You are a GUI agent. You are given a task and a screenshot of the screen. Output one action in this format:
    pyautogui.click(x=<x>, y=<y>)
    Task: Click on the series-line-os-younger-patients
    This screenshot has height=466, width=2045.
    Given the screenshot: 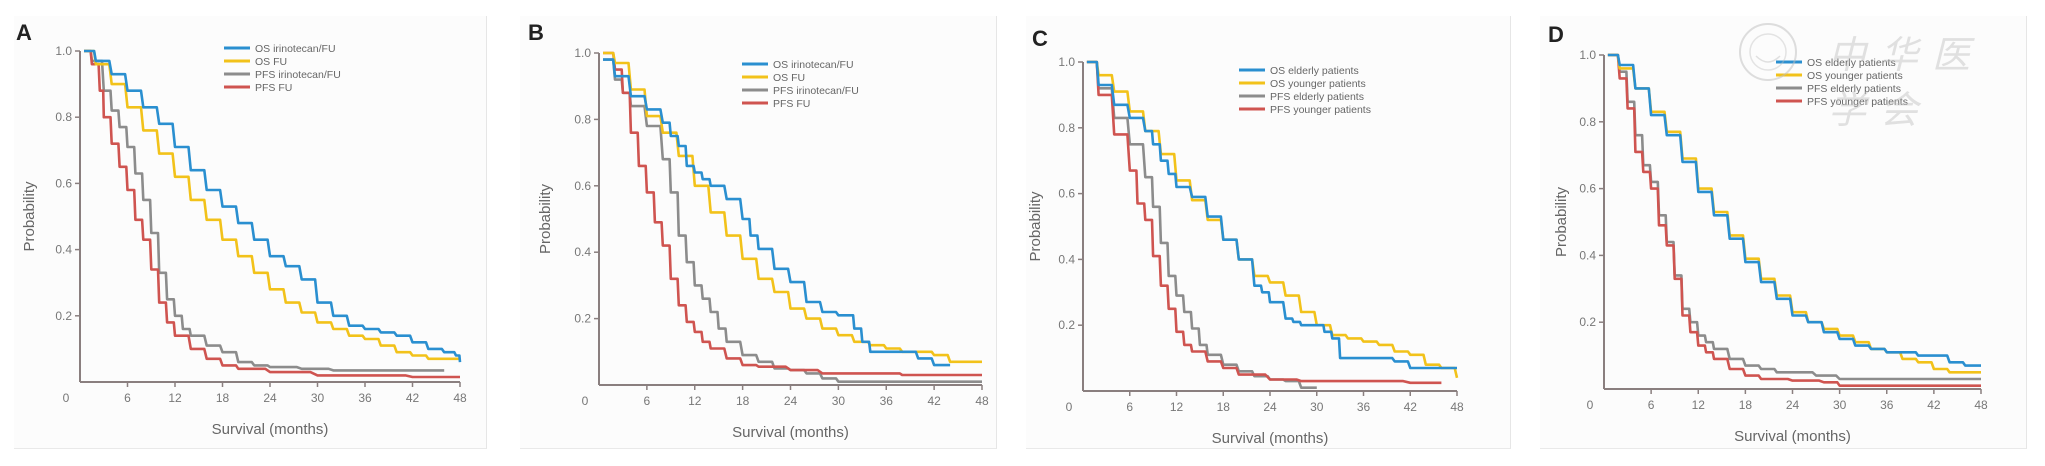 What is the action you would take?
    pyautogui.click(x=1794, y=213)
    